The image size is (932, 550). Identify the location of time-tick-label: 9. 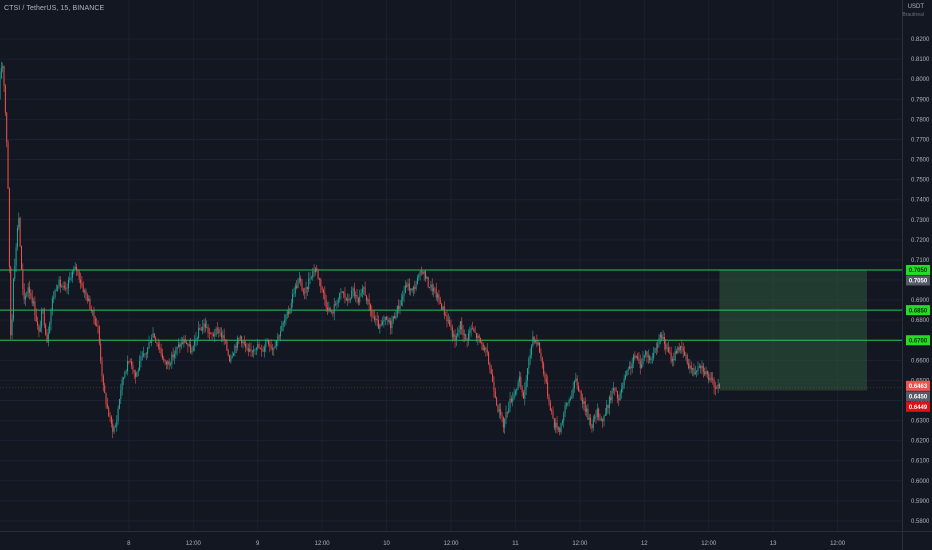
(258, 544).